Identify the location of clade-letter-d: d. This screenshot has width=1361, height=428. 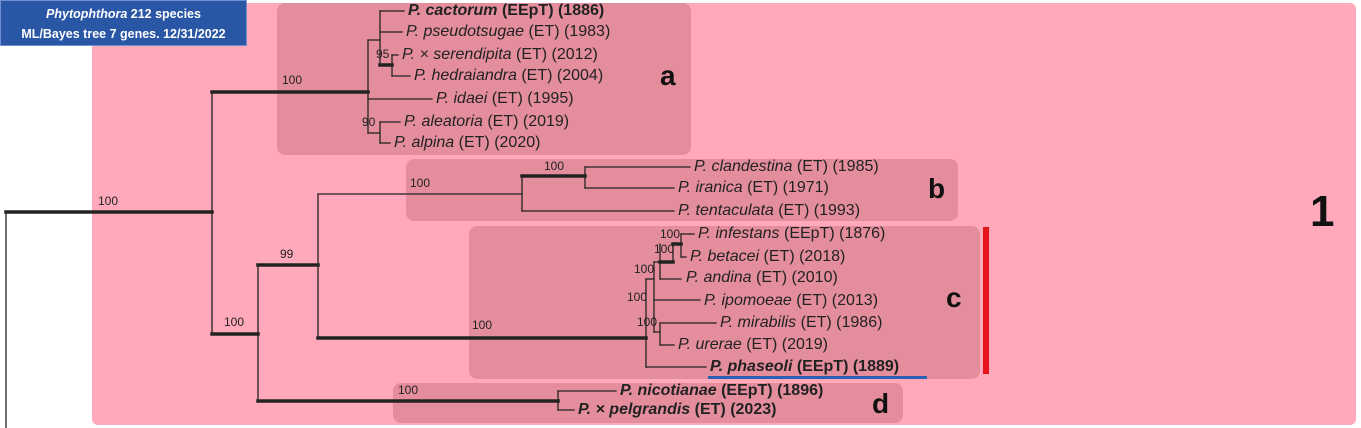
(881, 403).